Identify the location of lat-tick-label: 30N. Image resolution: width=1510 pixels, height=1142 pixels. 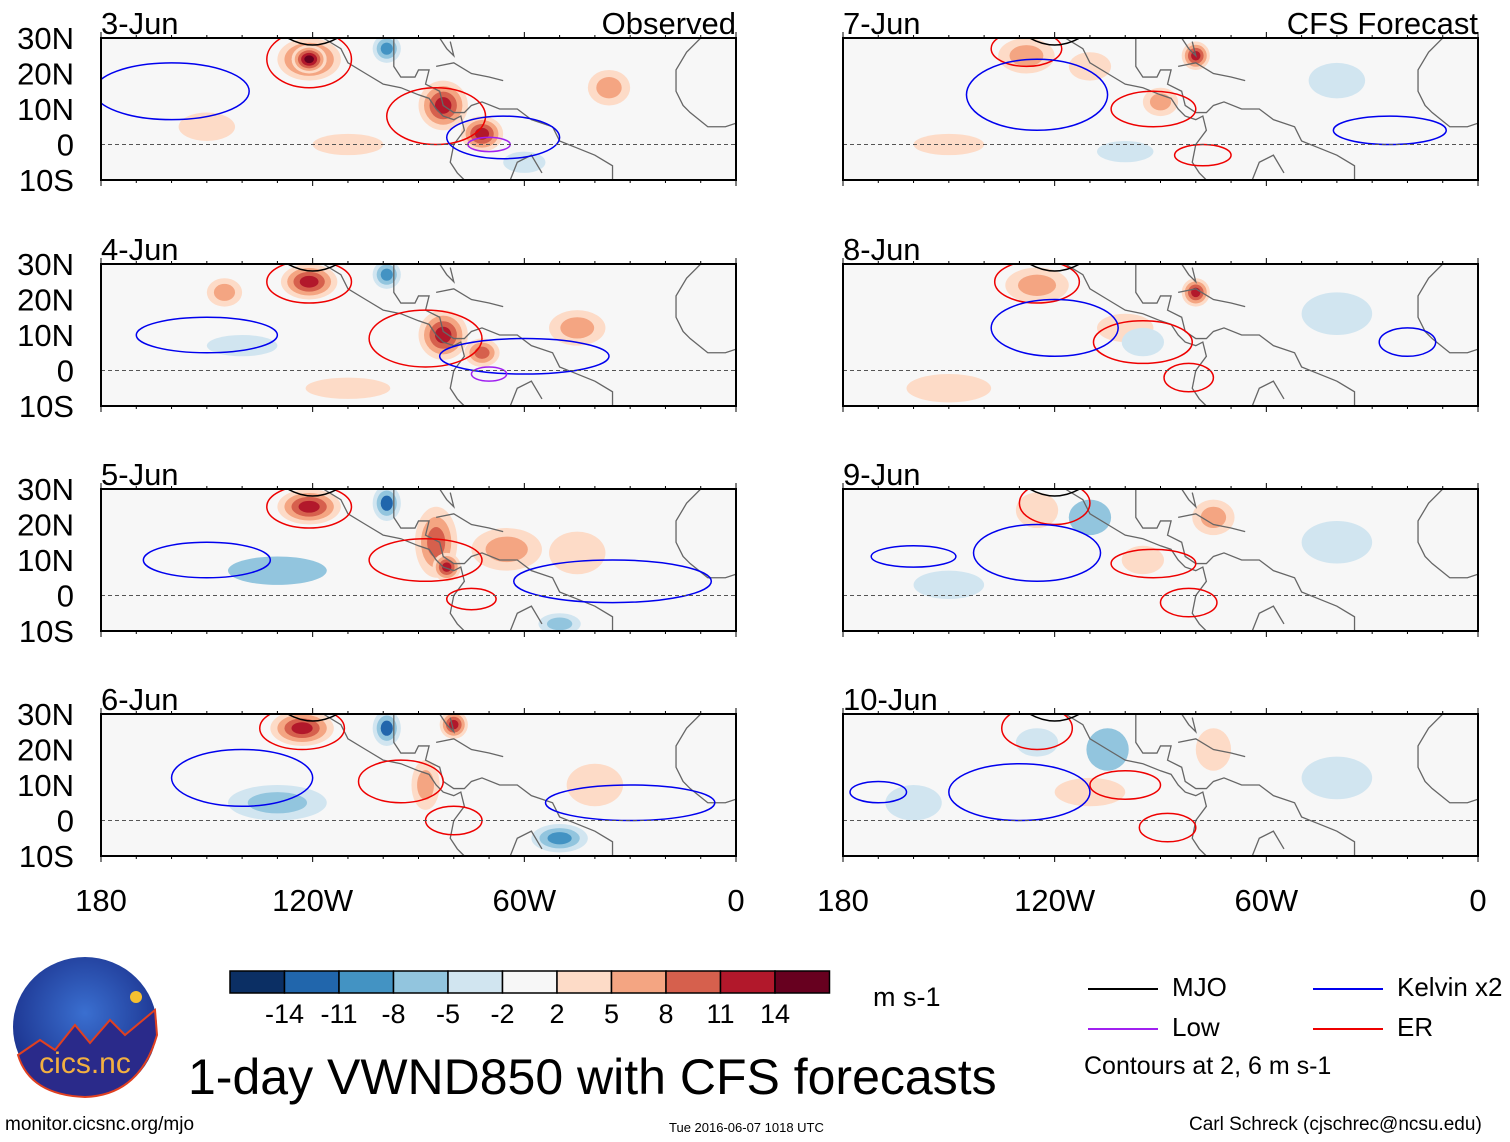
(45, 38).